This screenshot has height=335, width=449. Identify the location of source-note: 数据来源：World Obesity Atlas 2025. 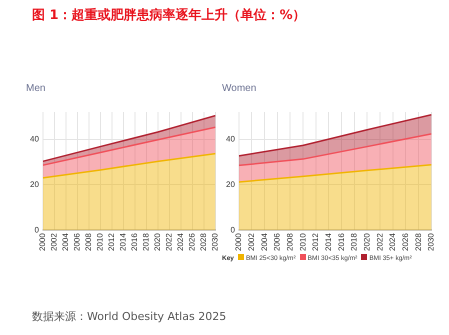
(129, 316).